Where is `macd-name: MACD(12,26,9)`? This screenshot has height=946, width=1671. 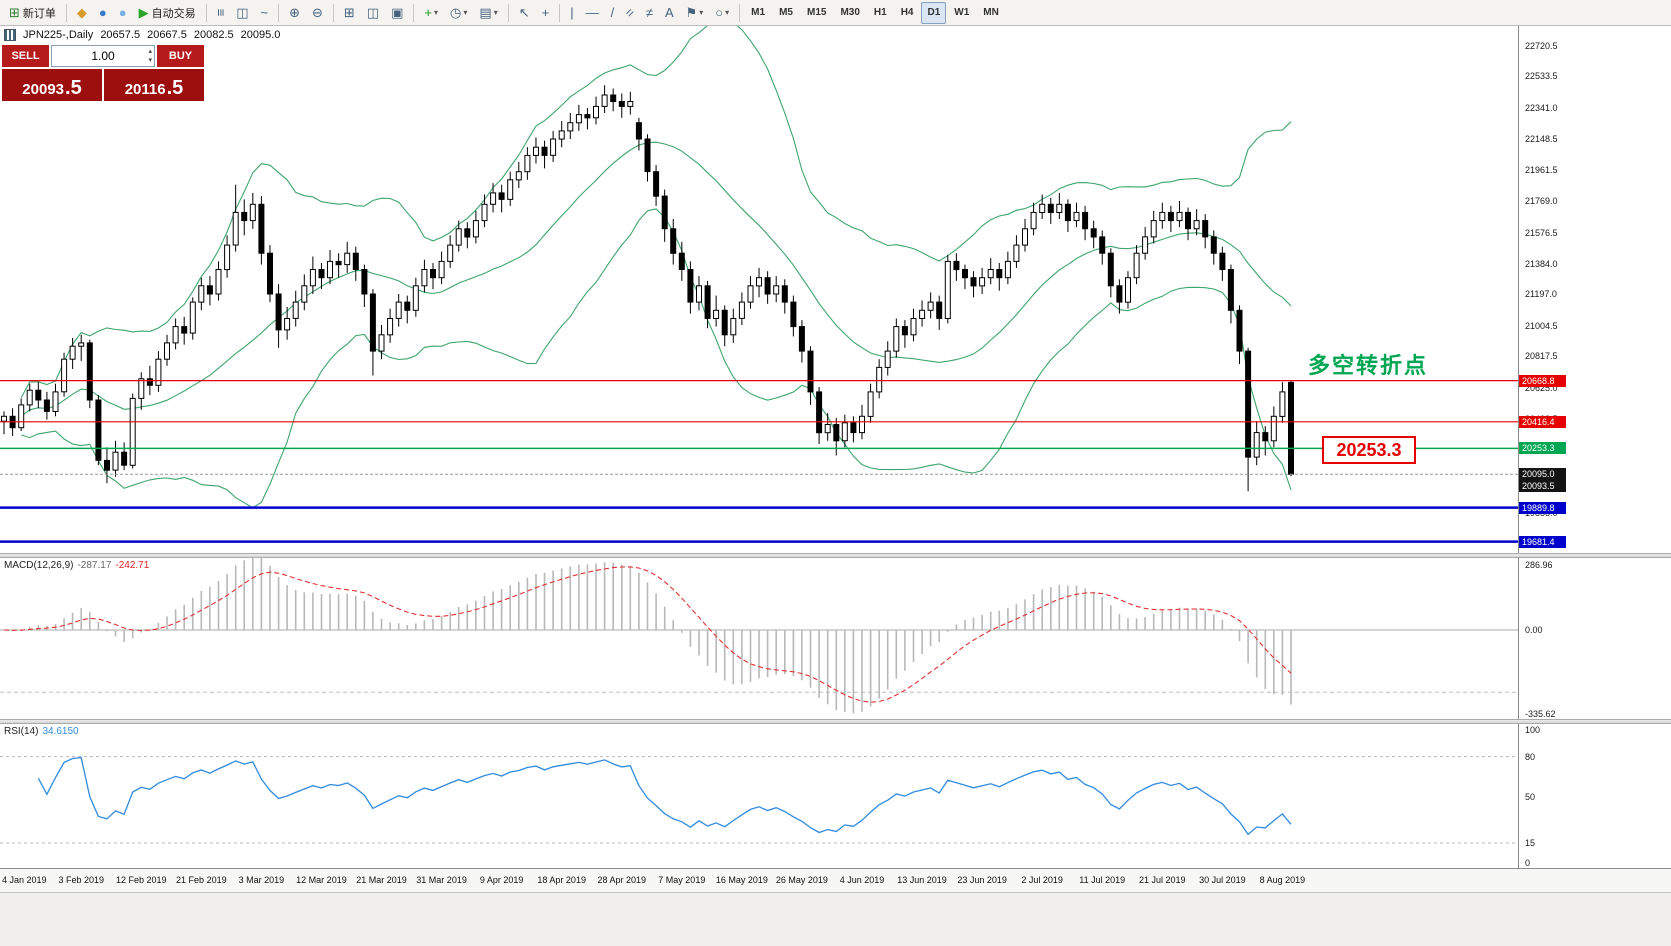
macd-name: MACD(12,26,9) is located at coordinates (39, 565).